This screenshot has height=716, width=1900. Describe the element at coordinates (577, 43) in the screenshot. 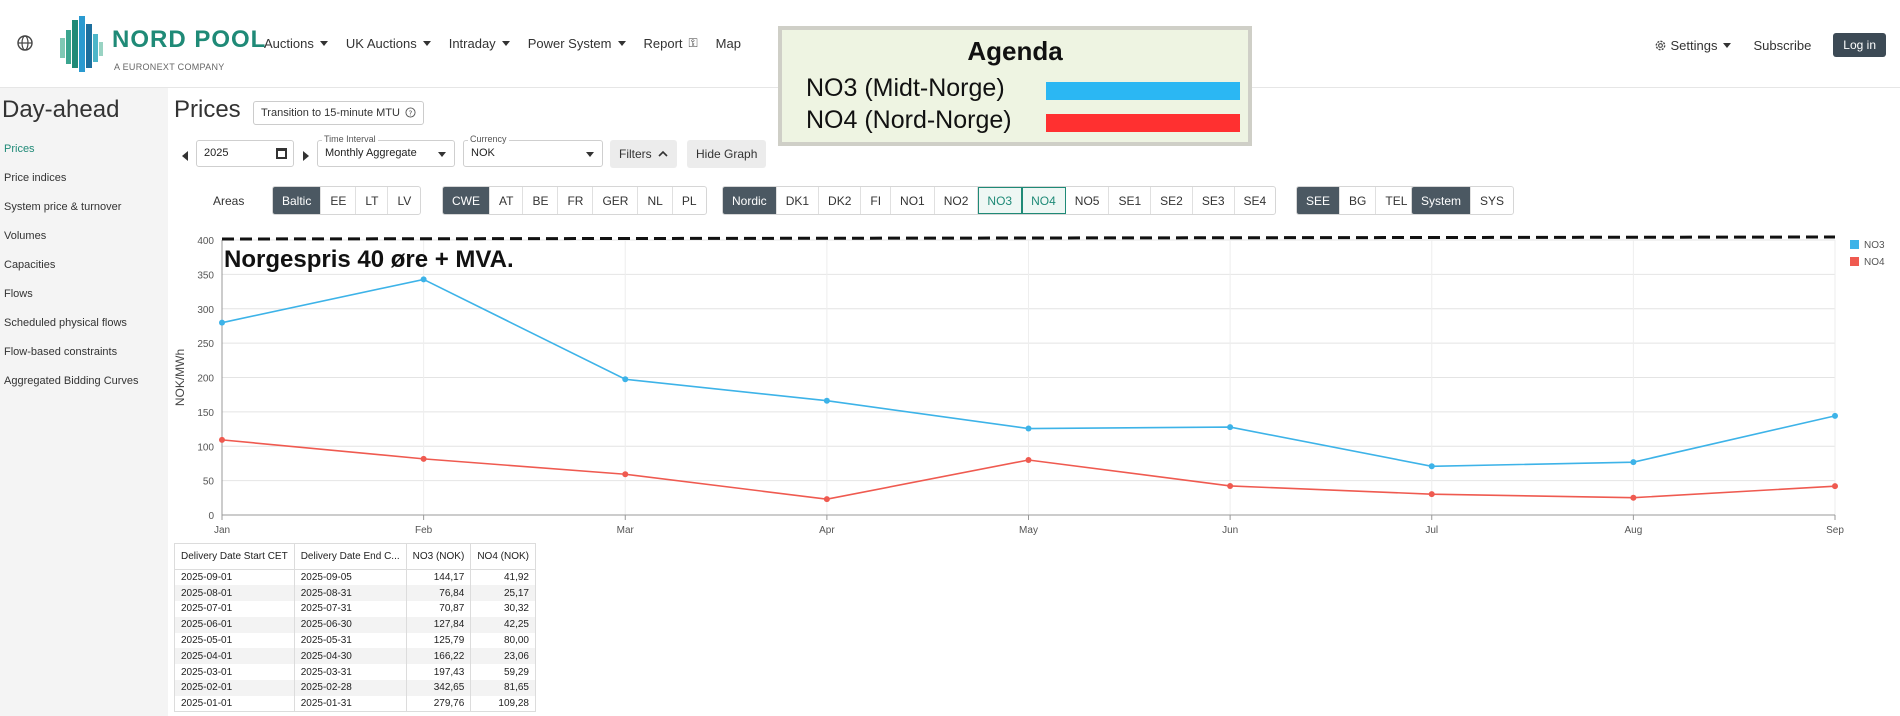

I see `nav-item-power-system: Power System` at that location.